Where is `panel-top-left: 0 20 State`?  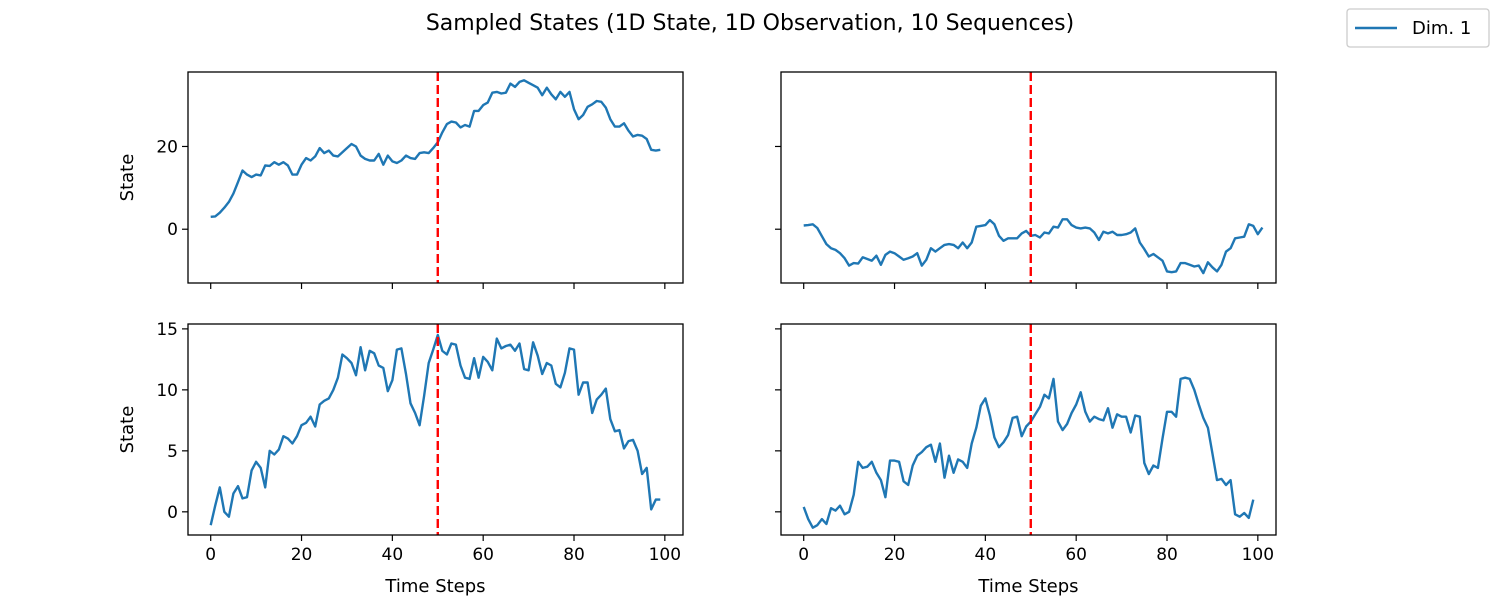
panel-top-left: 0 20 State is located at coordinates (400, 180).